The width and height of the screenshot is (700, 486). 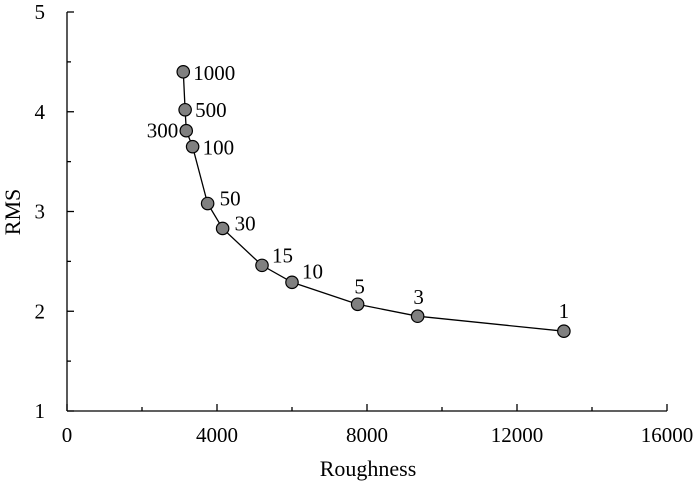 What do you see at coordinates (564, 311) in the screenshot?
I see `data-point-label: 1` at bounding box center [564, 311].